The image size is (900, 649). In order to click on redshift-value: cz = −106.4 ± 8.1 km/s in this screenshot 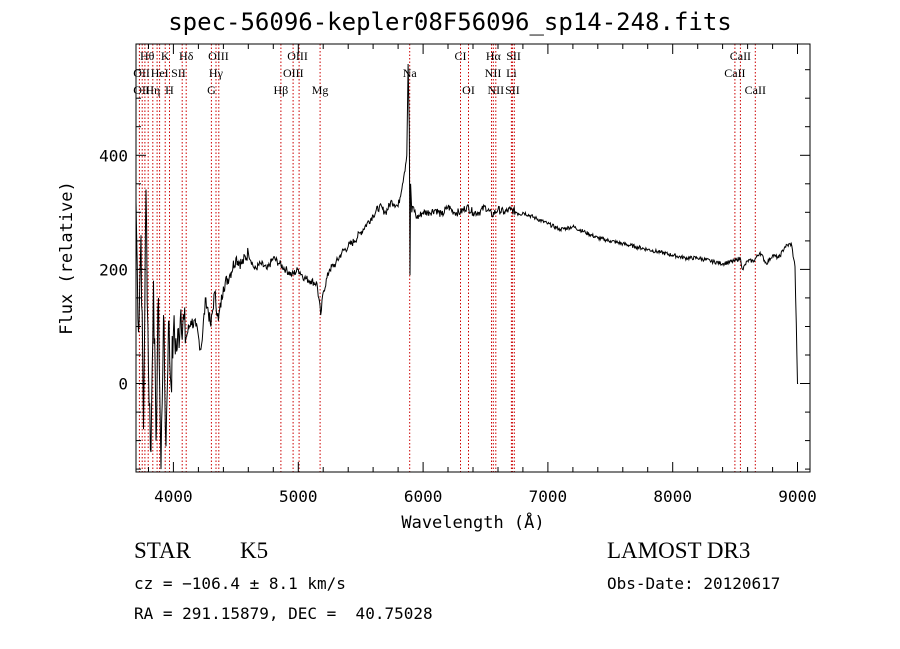, I will do `click(240, 583)`.